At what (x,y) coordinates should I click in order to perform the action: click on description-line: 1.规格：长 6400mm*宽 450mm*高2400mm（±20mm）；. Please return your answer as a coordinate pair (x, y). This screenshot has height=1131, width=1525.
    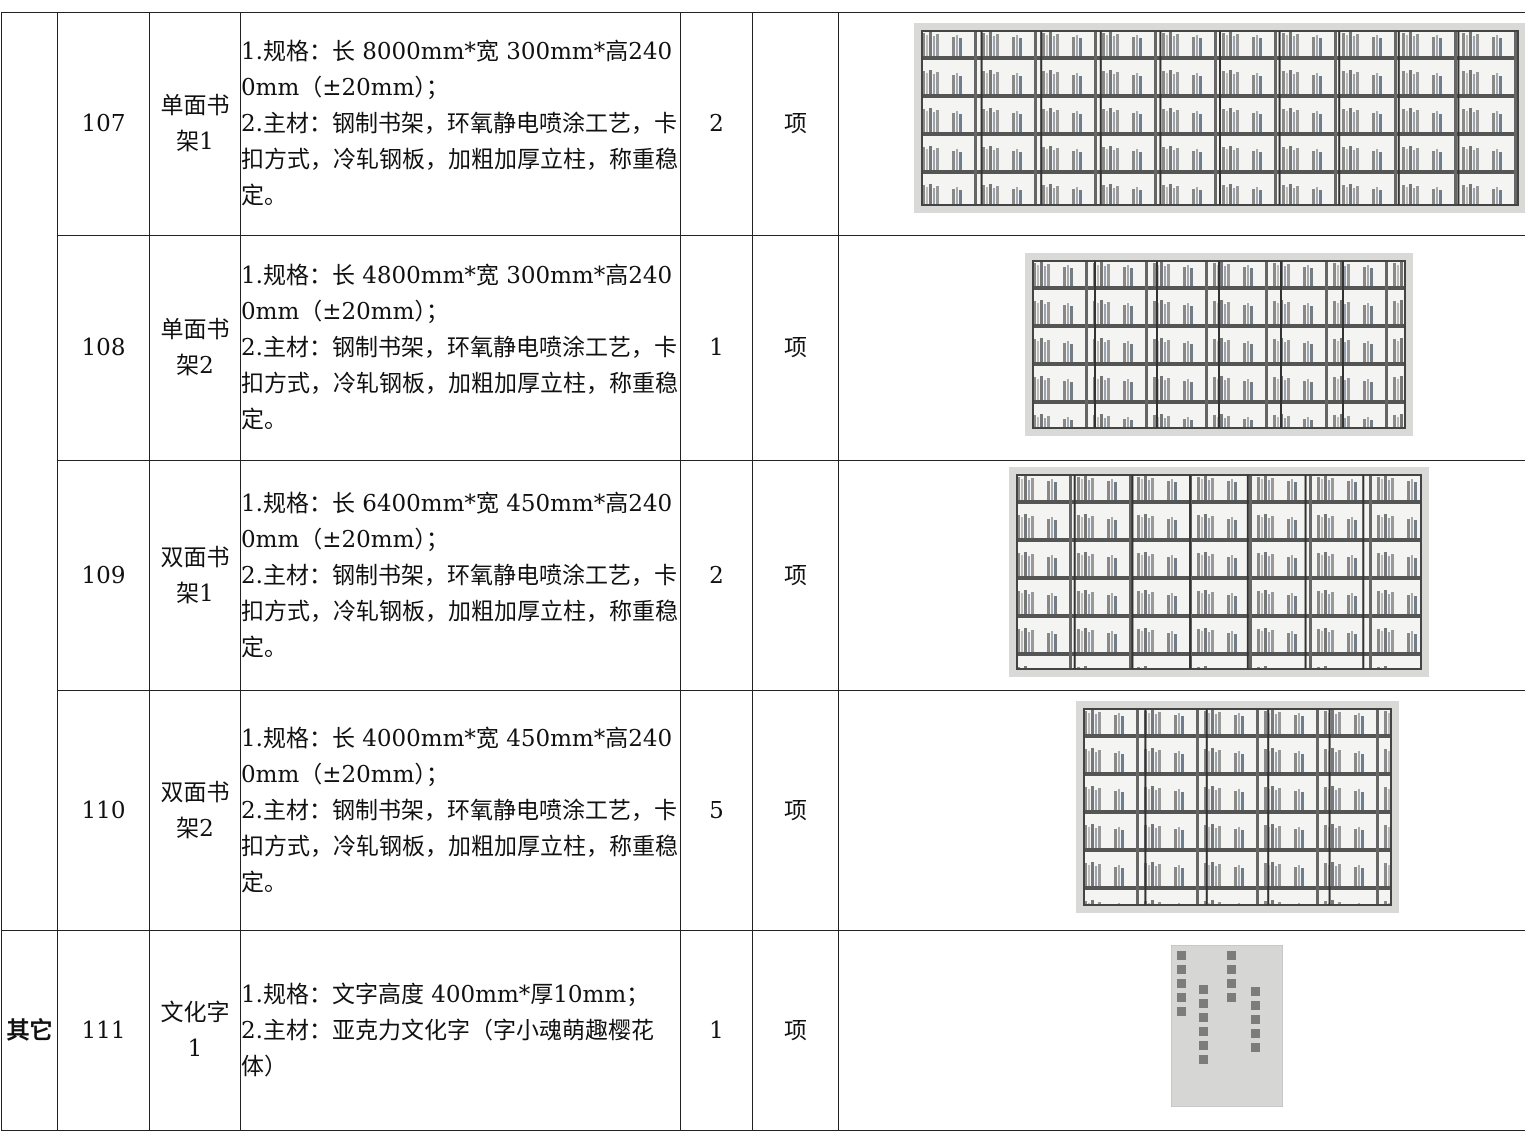
    Looking at the image, I should click on (460, 522).